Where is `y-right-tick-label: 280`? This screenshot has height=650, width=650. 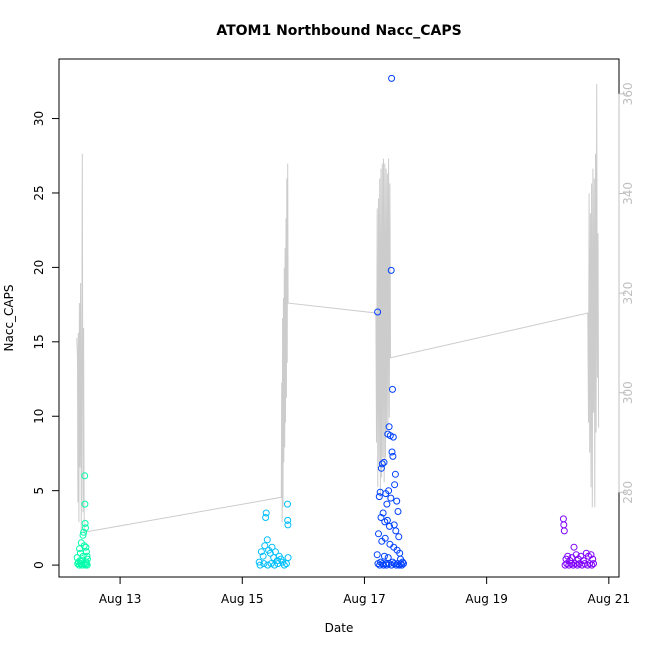
y-right-tick-label: 280 is located at coordinates (628, 492).